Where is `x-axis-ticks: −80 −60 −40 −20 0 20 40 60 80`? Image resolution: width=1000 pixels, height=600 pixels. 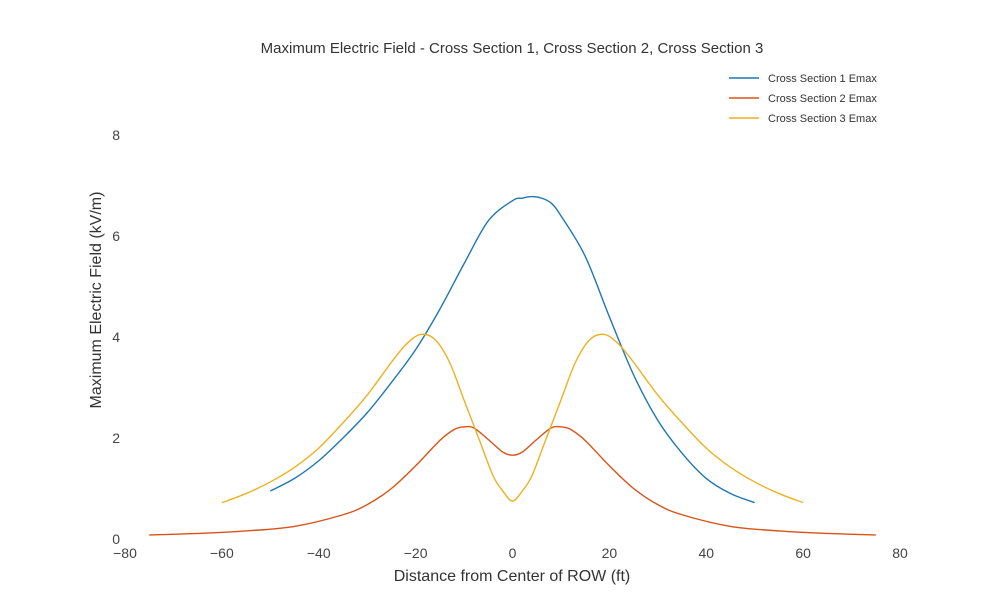
x-axis-ticks: −80 −60 −40 −20 0 20 40 60 80 is located at coordinates (510, 553).